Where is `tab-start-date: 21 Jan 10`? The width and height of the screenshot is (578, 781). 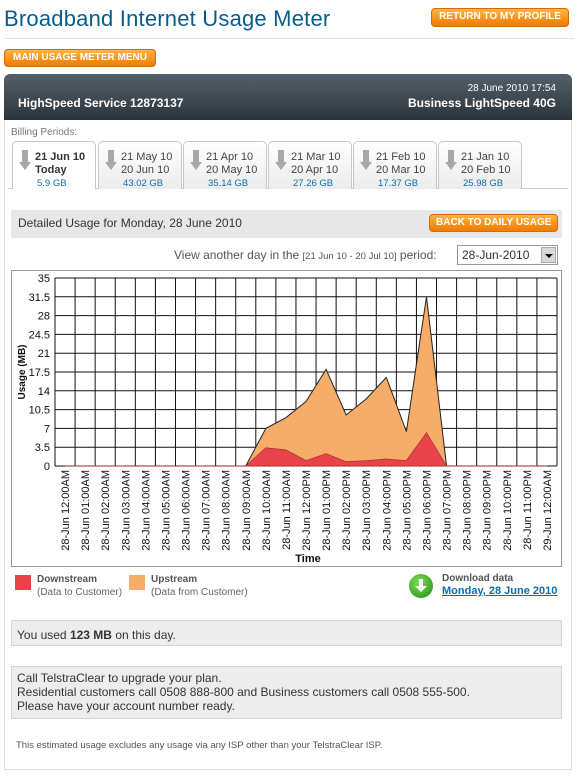
tab-start-date: 21 Jan 10 is located at coordinates (485, 157).